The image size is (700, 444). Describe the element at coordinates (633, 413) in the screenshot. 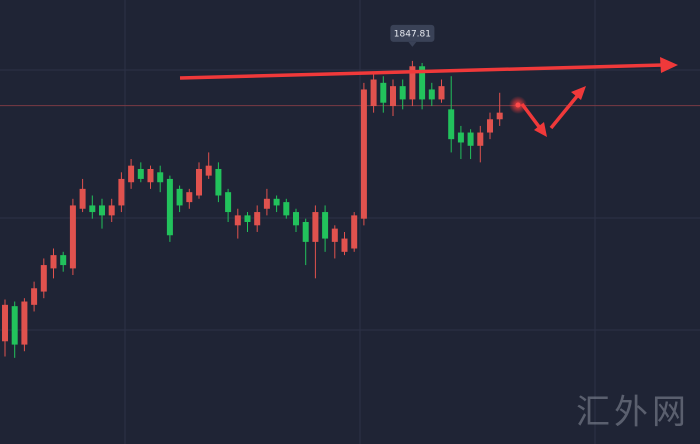

I see `watermark: 汇外网` at that location.